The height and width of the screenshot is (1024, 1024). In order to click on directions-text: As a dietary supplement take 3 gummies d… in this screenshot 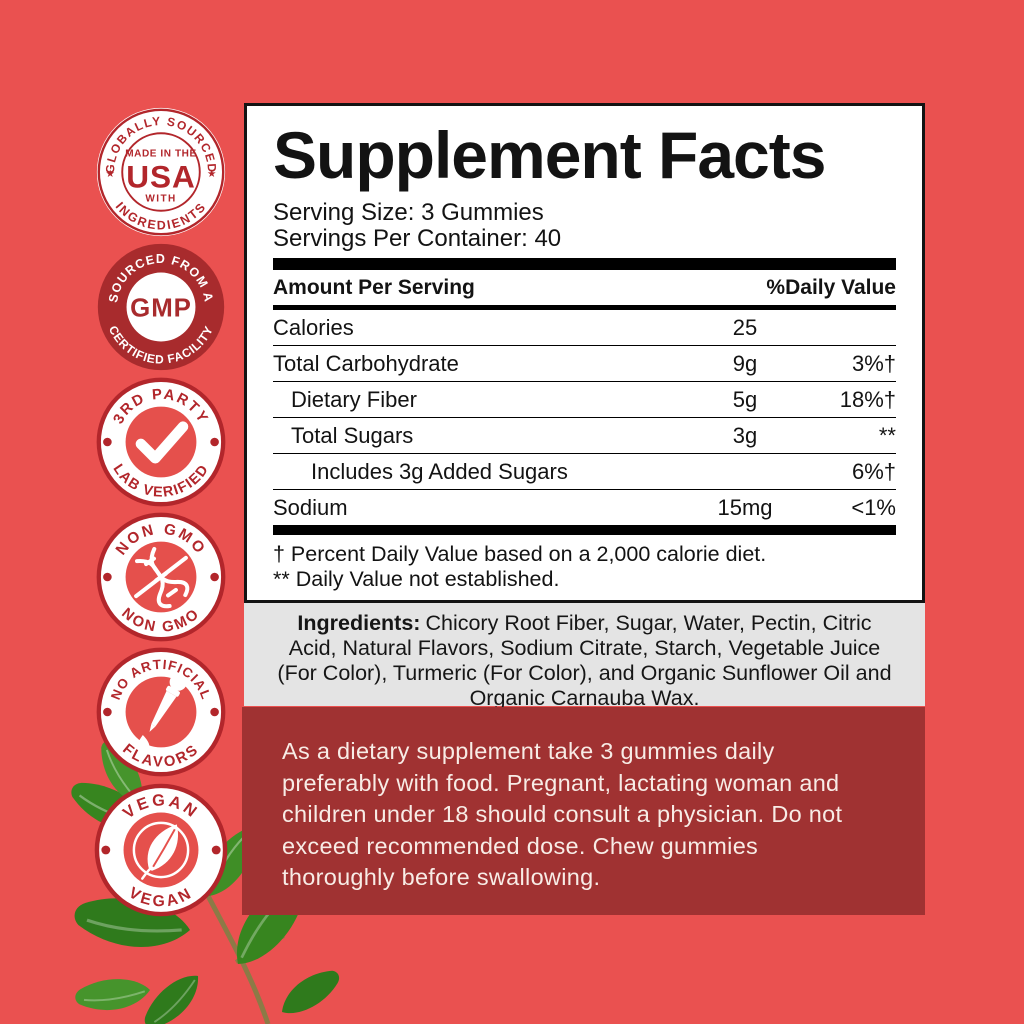, I will do `click(562, 814)`.